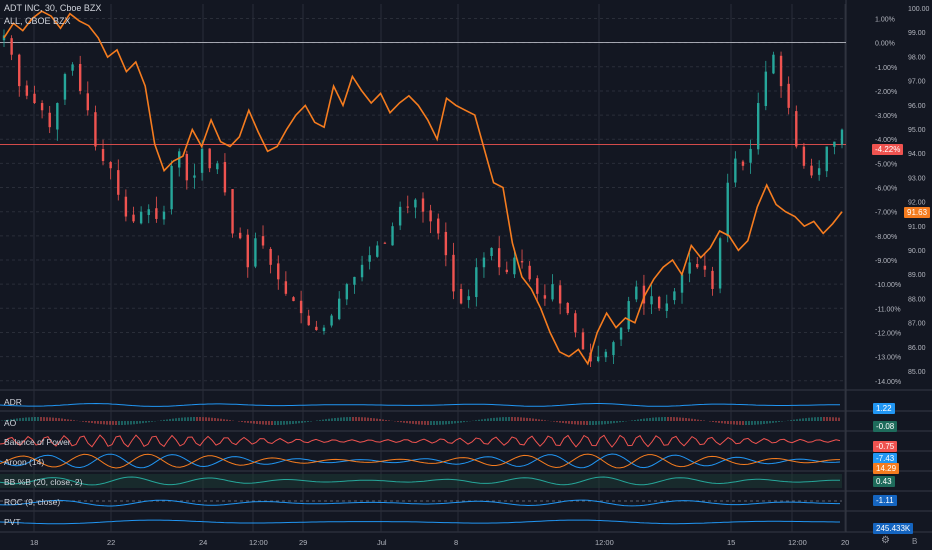 This screenshot has width=932, height=550. I want to click on price-tick-label: 94.00, so click(917, 154).